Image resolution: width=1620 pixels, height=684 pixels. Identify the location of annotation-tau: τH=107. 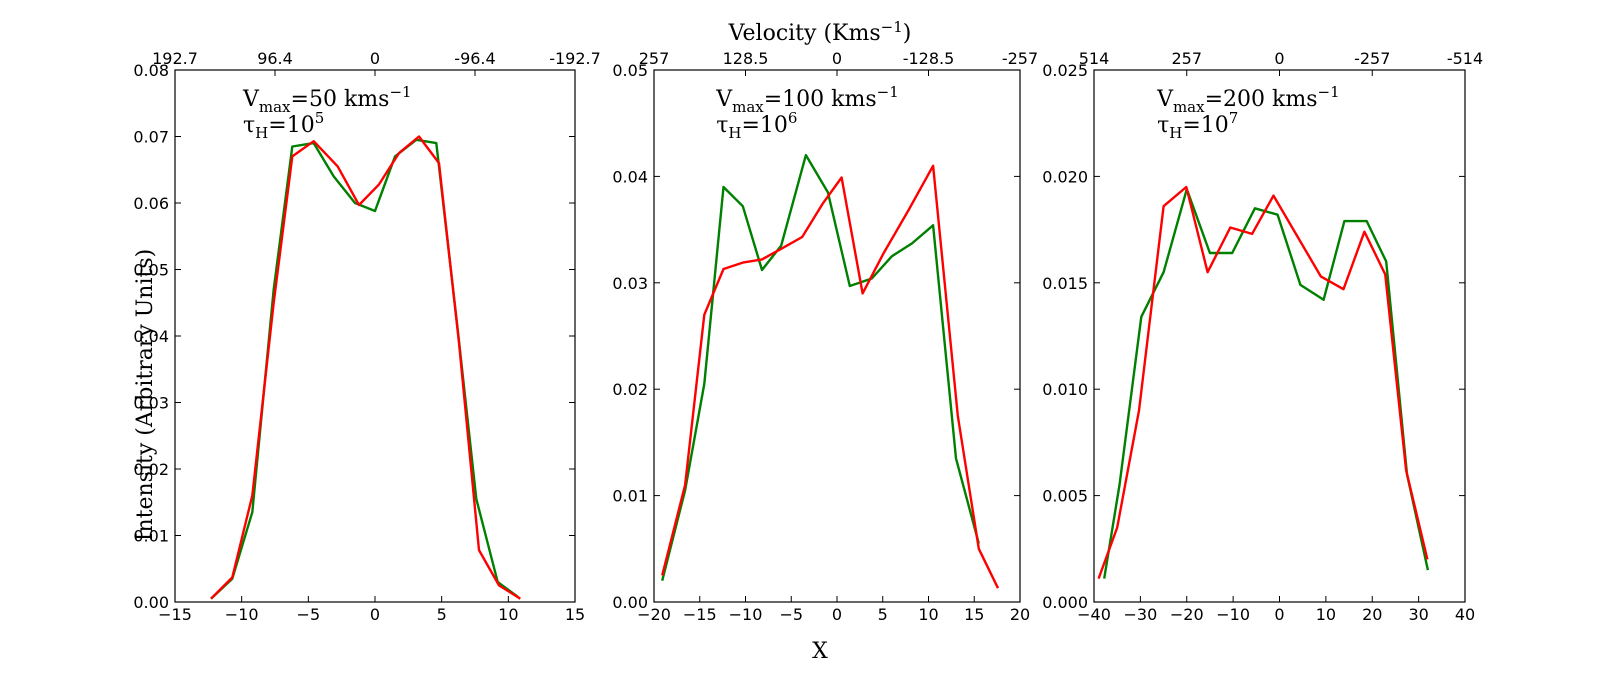
(1197, 125).